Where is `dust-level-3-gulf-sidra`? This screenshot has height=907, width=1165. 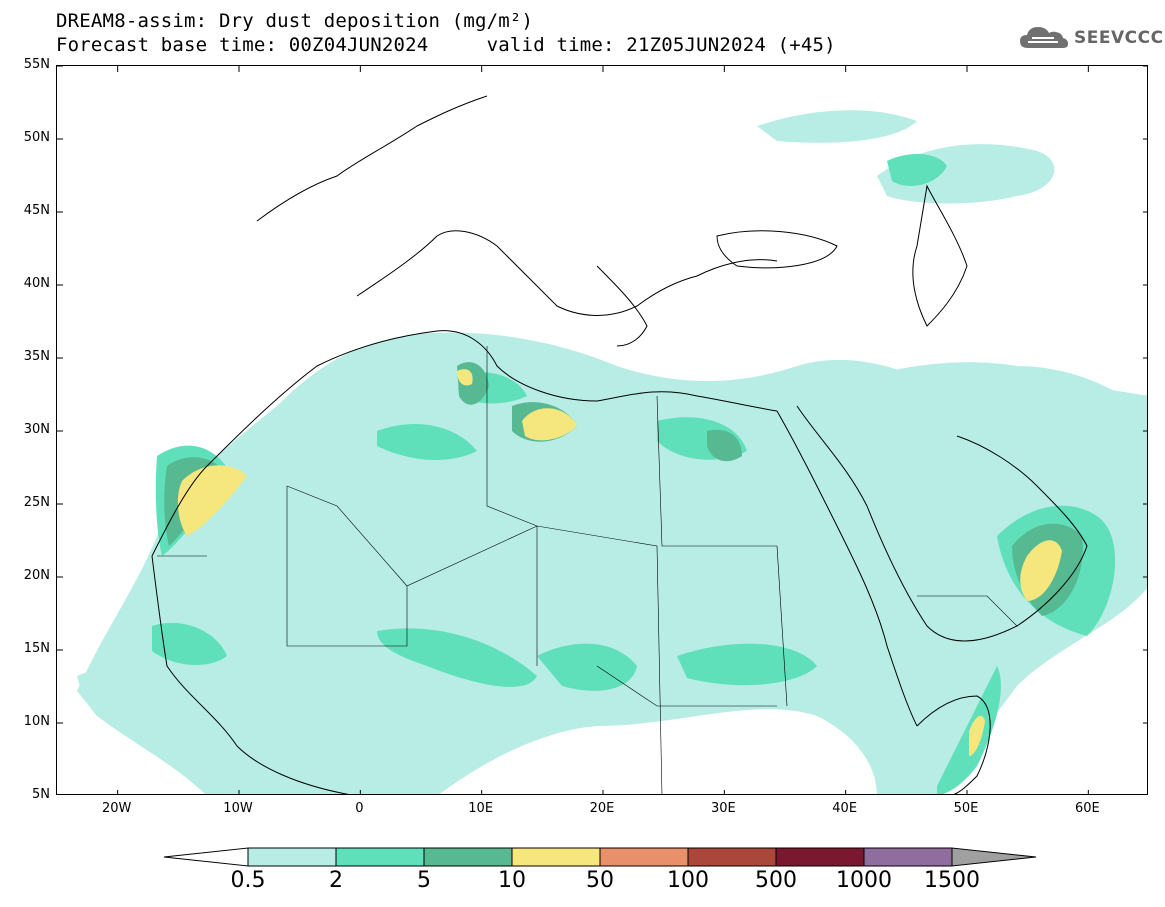 dust-level-3-gulf-sidra is located at coordinates (549, 424).